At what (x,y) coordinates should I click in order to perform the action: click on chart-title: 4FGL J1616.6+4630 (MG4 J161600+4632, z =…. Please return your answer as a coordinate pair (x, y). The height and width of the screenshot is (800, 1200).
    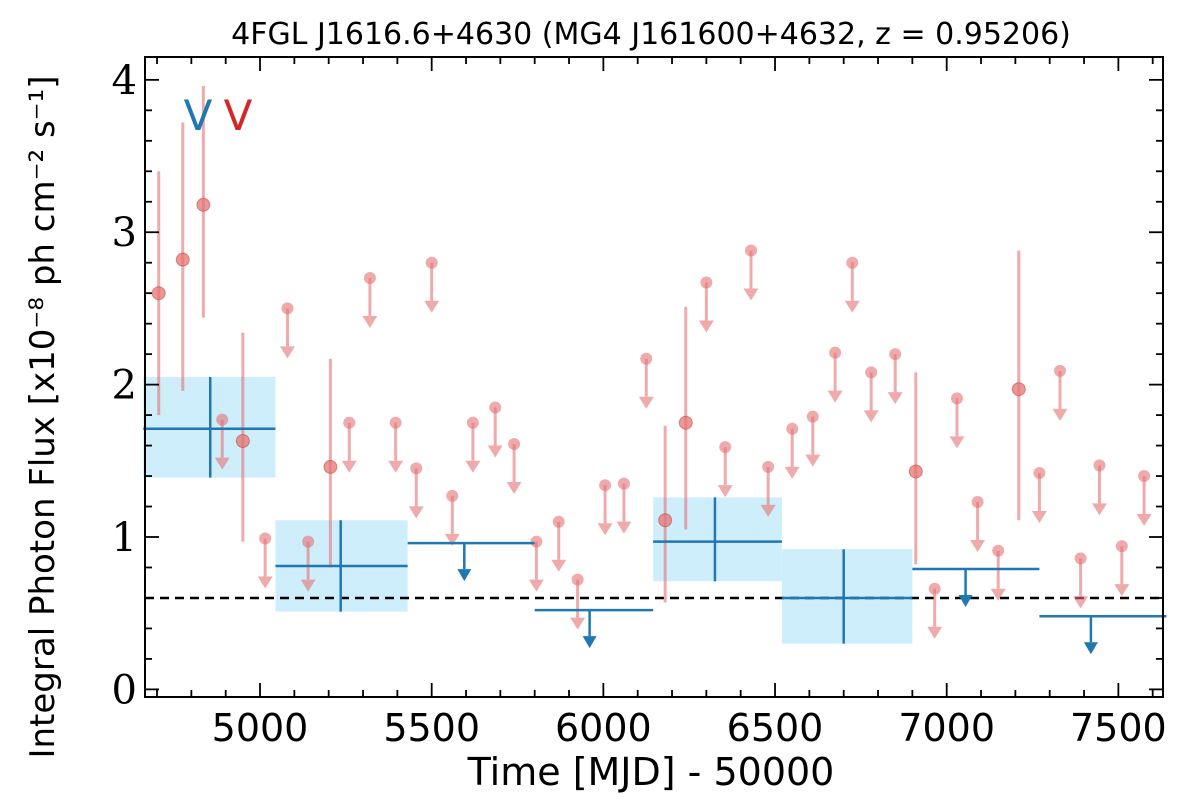
    Looking at the image, I should click on (651, 34).